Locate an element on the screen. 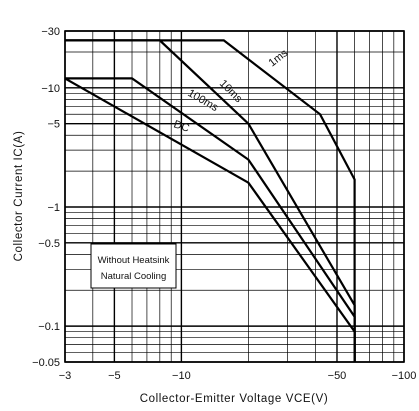 This screenshot has height=411, width=419. curve-labels: 1ms 10ms 100ms DC is located at coordinates (231, 91).